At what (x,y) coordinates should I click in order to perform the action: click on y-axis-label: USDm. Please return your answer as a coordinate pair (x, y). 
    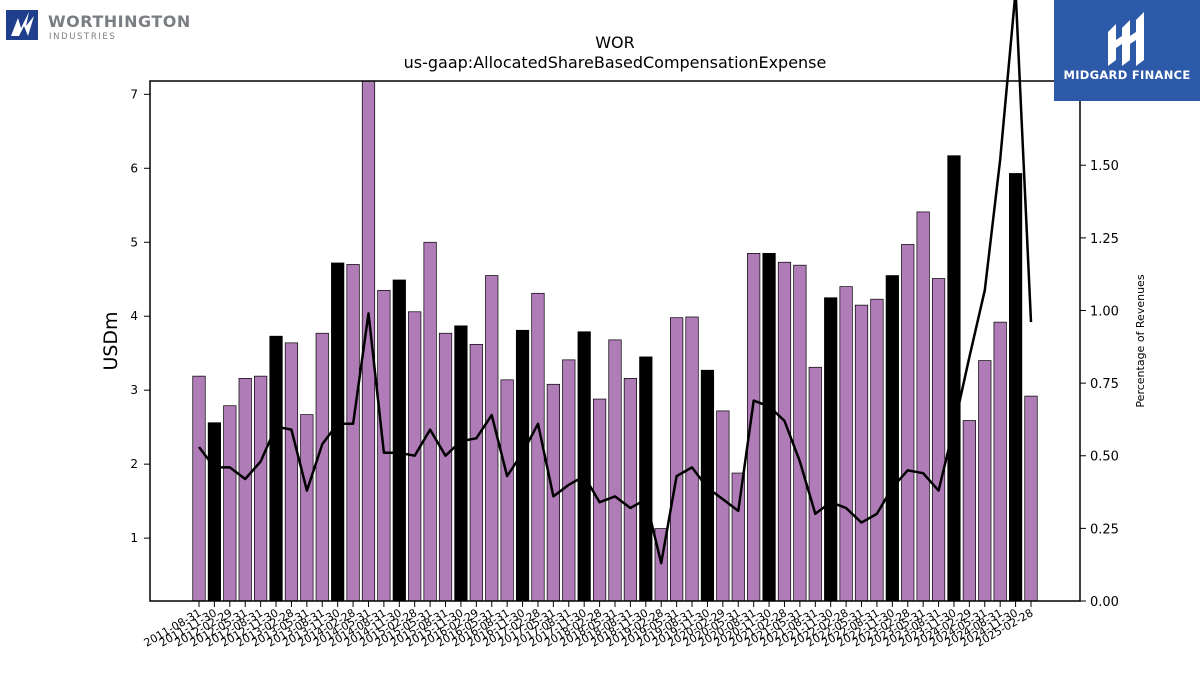
    Looking at the image, I should click on (111, 340).